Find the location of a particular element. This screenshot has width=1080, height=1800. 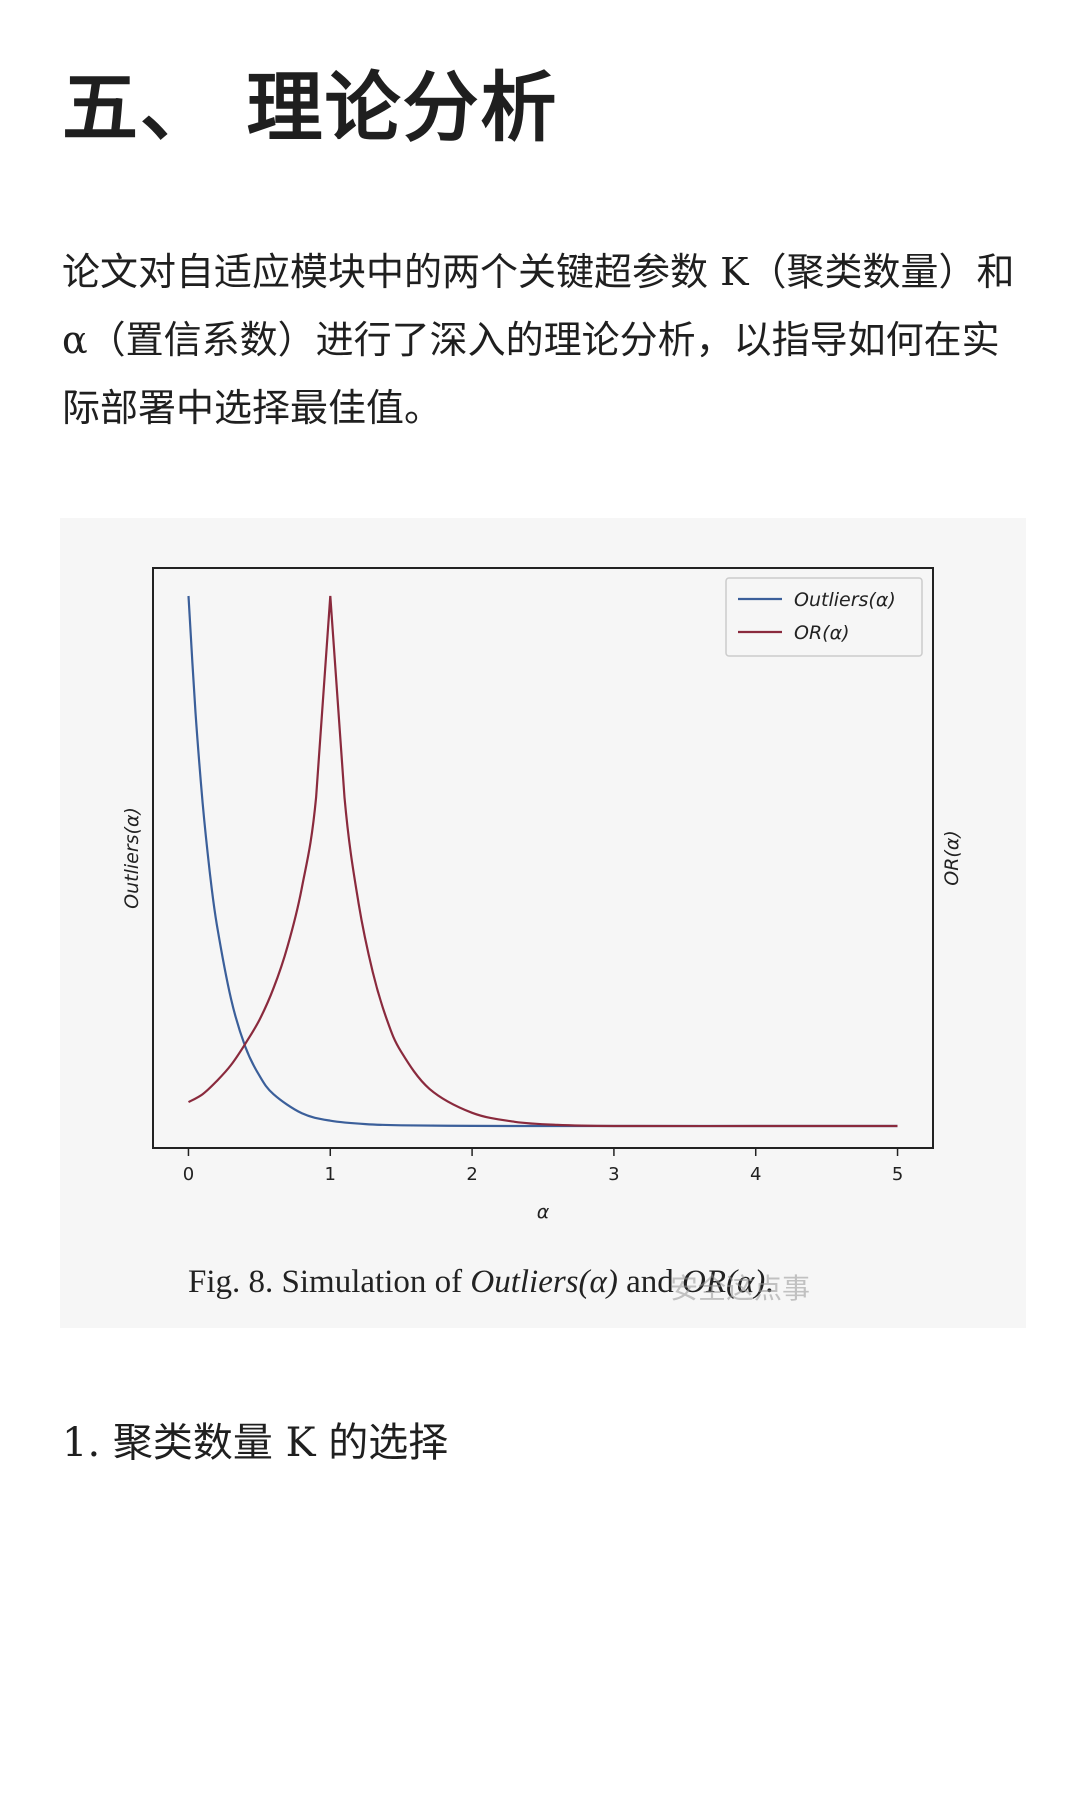

x-ticks: 0 1 2 3 4 5 is located at coordinates (543, 1166).